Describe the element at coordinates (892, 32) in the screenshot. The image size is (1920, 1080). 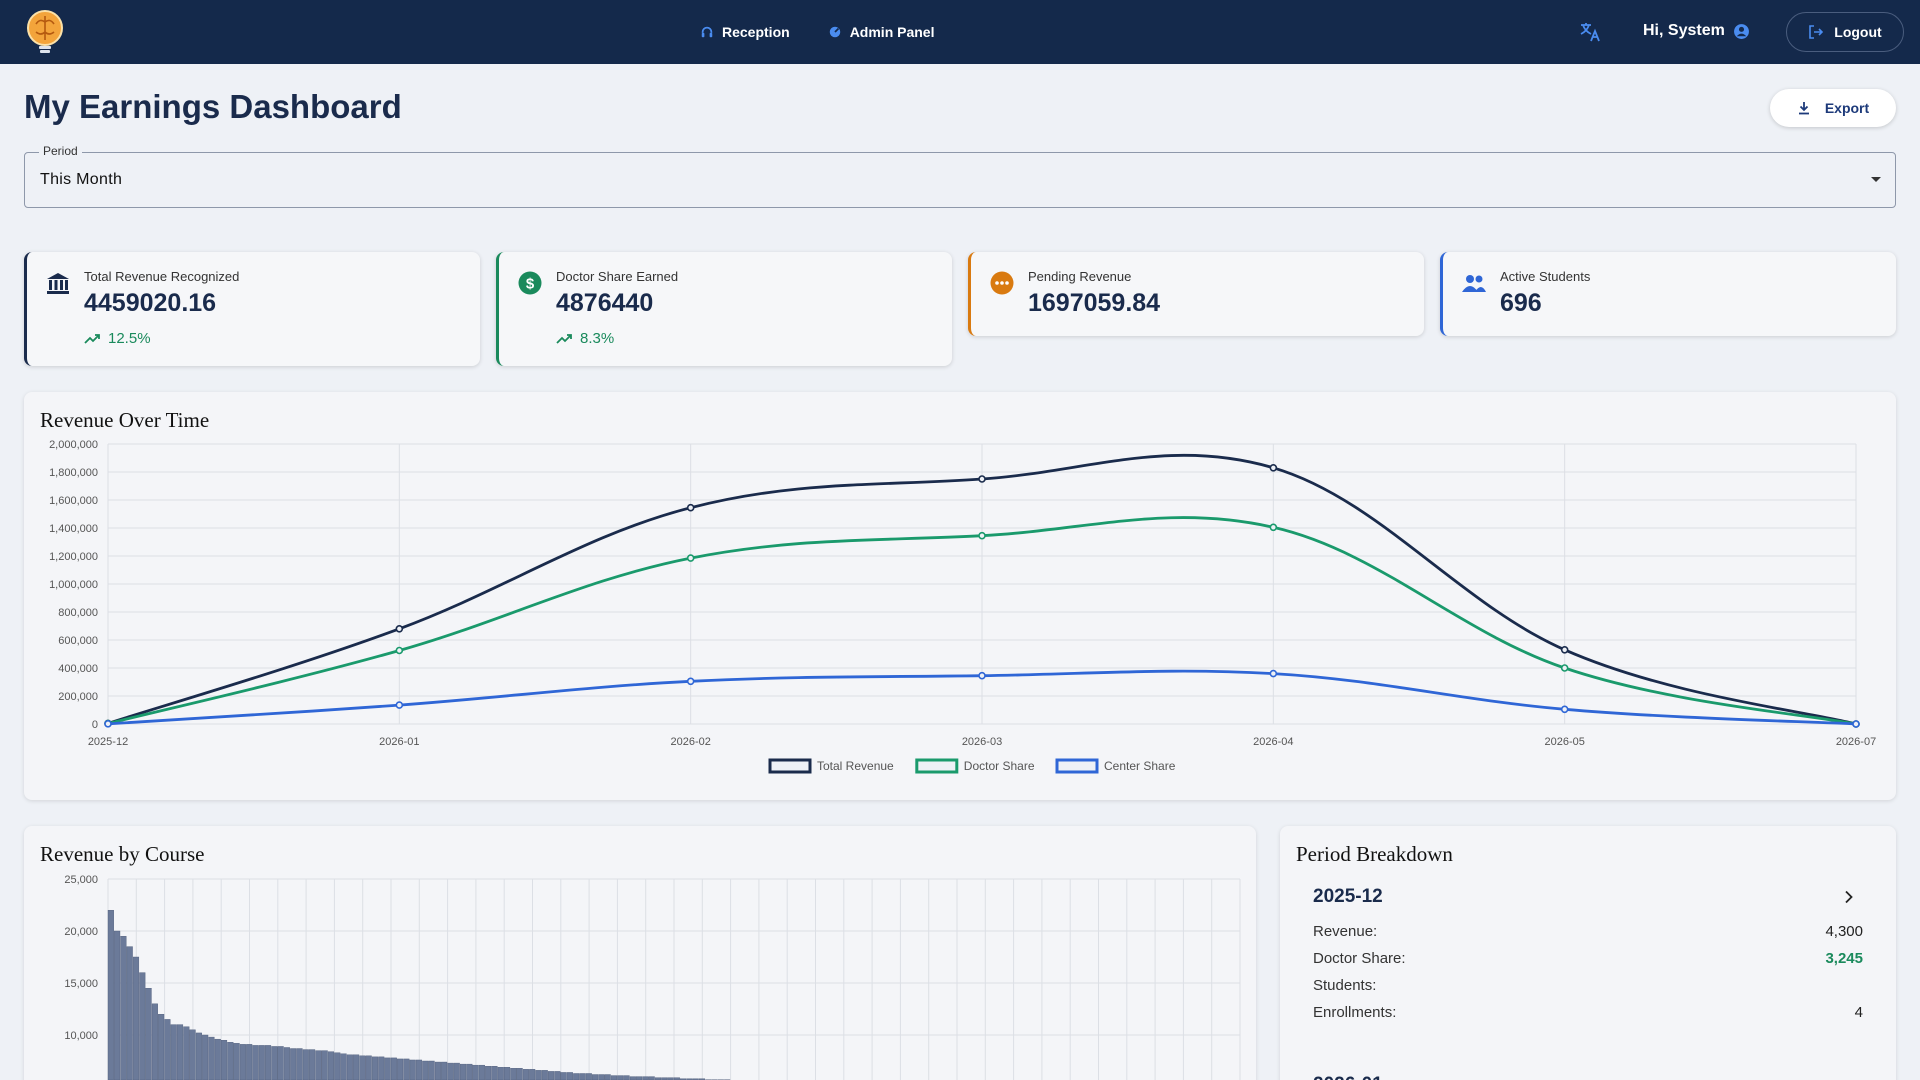
I see `nav-admin-panel-label: Admin Panel` at that location.